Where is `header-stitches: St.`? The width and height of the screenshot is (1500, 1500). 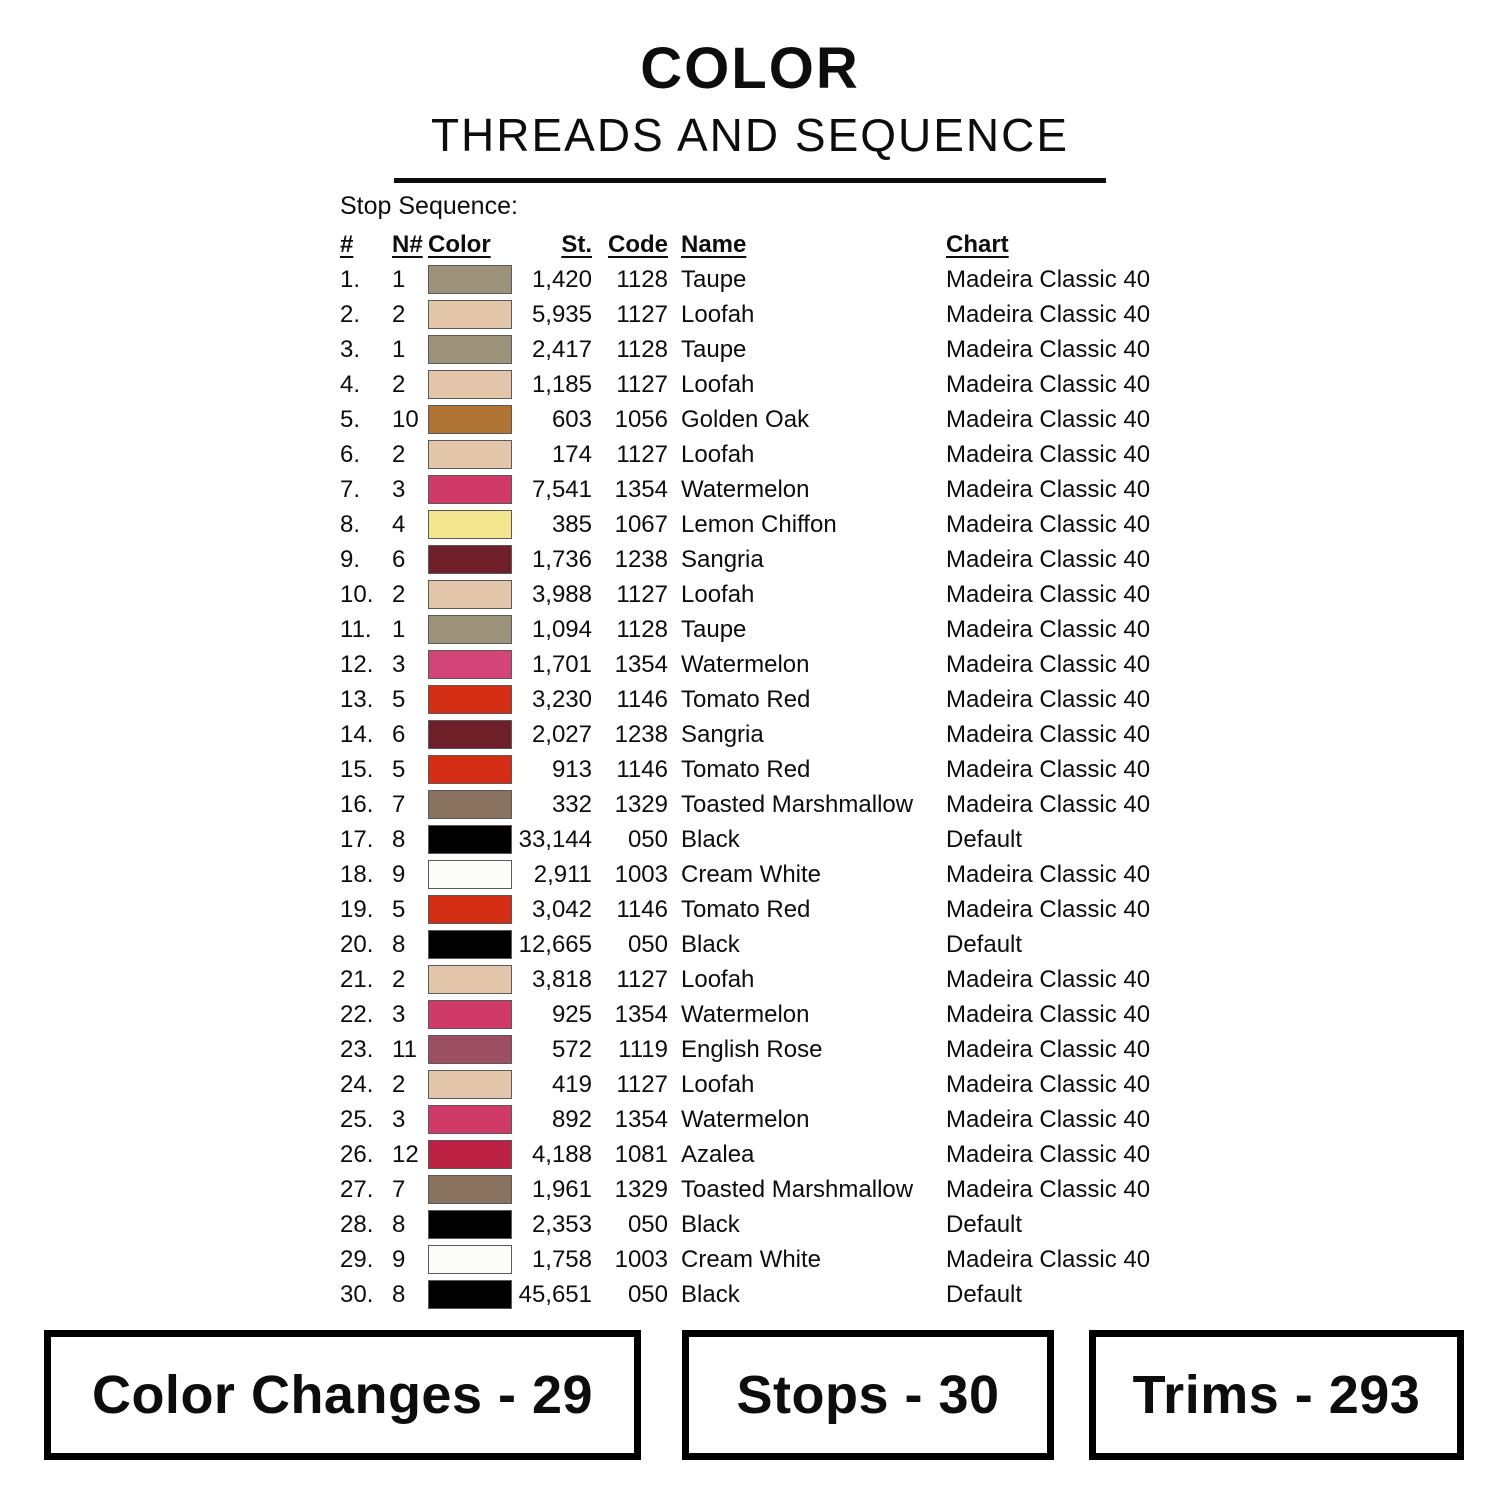 header-stitches: St. is located at coordinates (576, 244).